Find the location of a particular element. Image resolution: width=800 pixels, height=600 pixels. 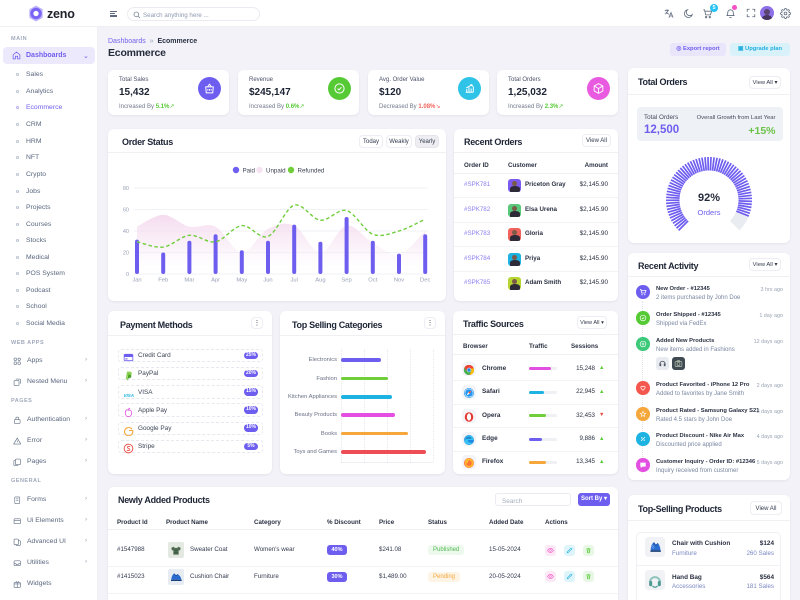

svg-text: 40 is located at coordinates (126, 232).